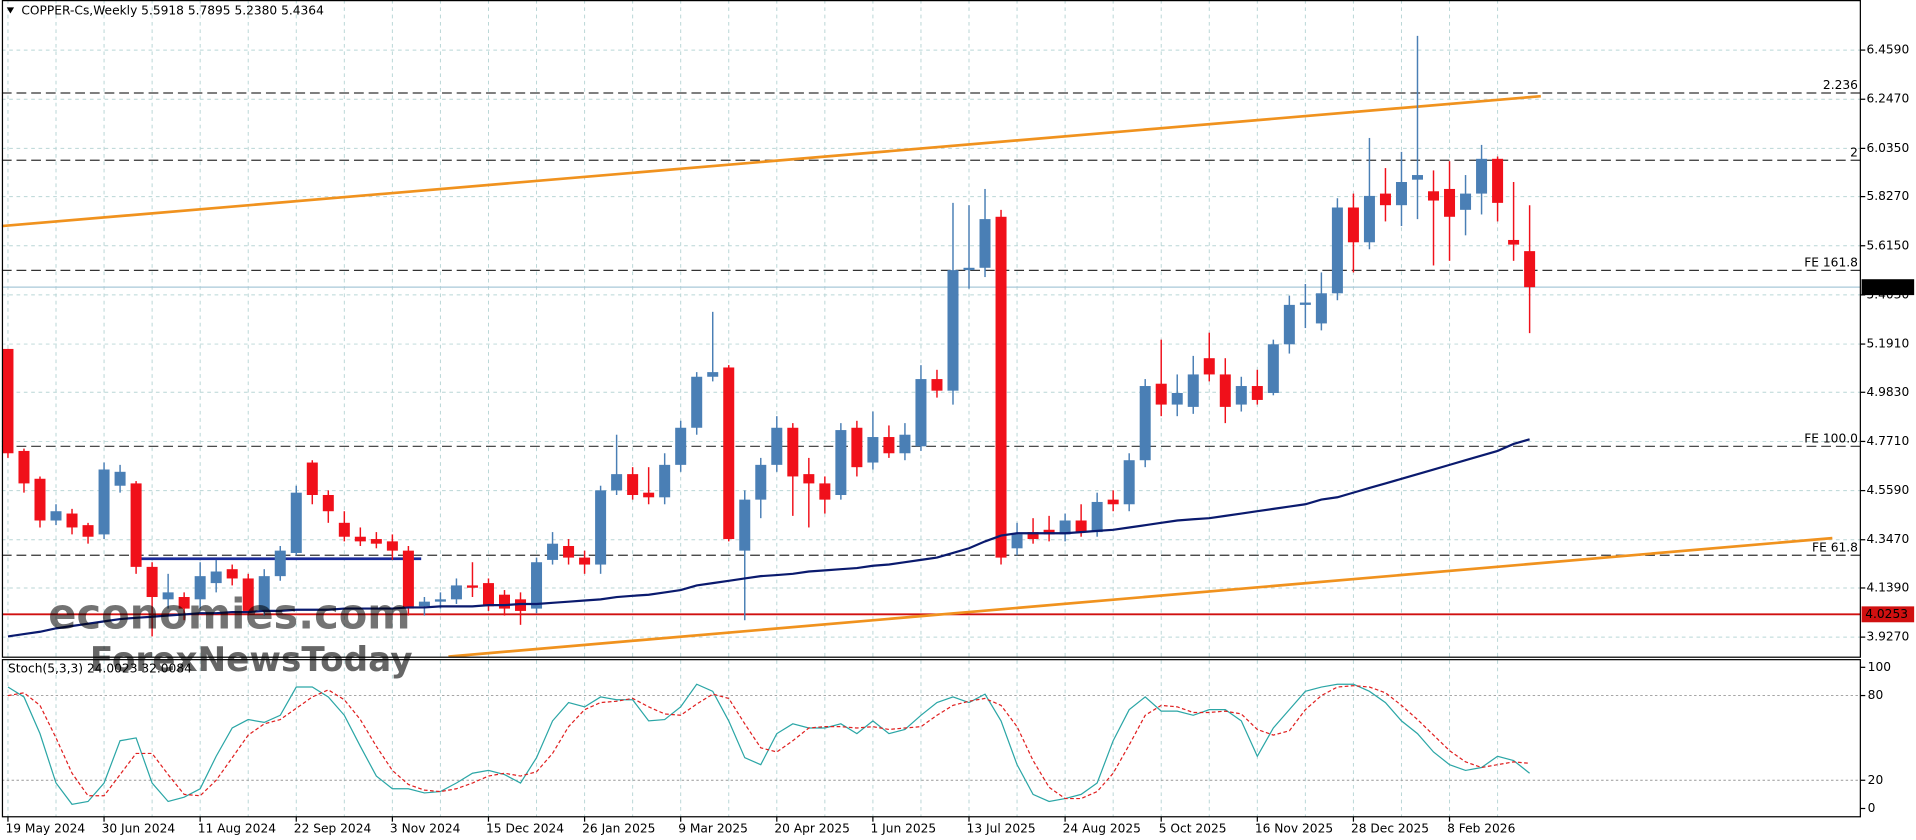  Describe the element at coordinates (618, 828) in the screenshot. I see `x-tick-label: 26 Jan 2025` at that location.